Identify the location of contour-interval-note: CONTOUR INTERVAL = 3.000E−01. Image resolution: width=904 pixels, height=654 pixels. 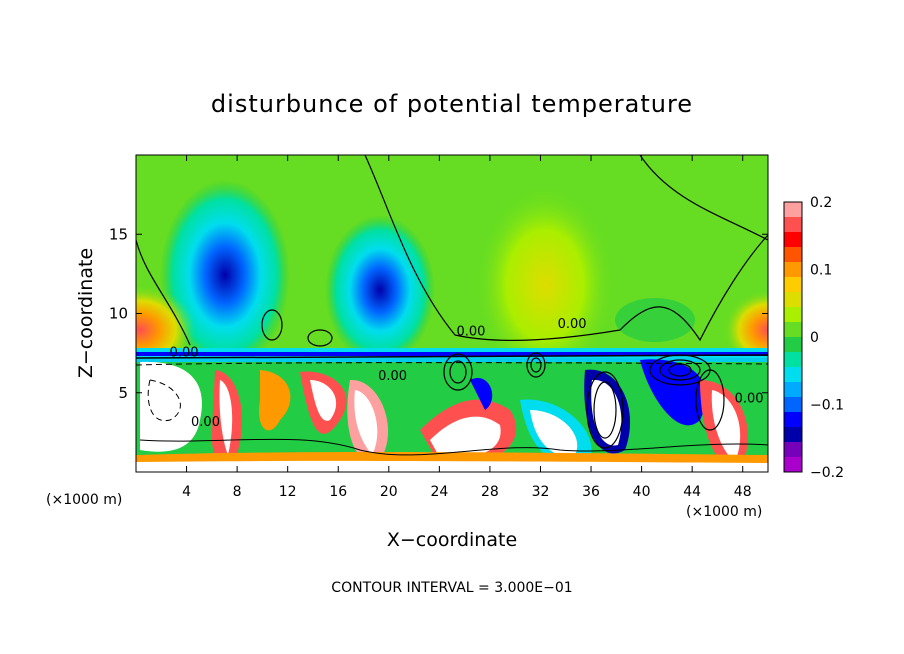
(451, 588).